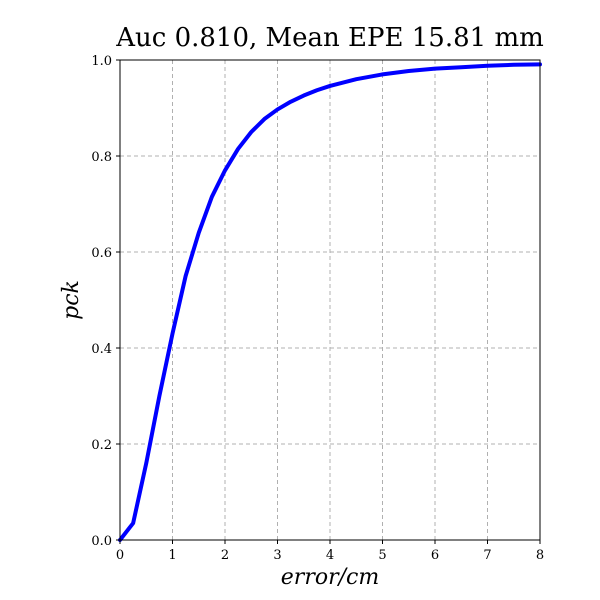  Describe the element at coordinates (101, 253) in the screenshot. I see `y-tick-label: 0.6` at that location.